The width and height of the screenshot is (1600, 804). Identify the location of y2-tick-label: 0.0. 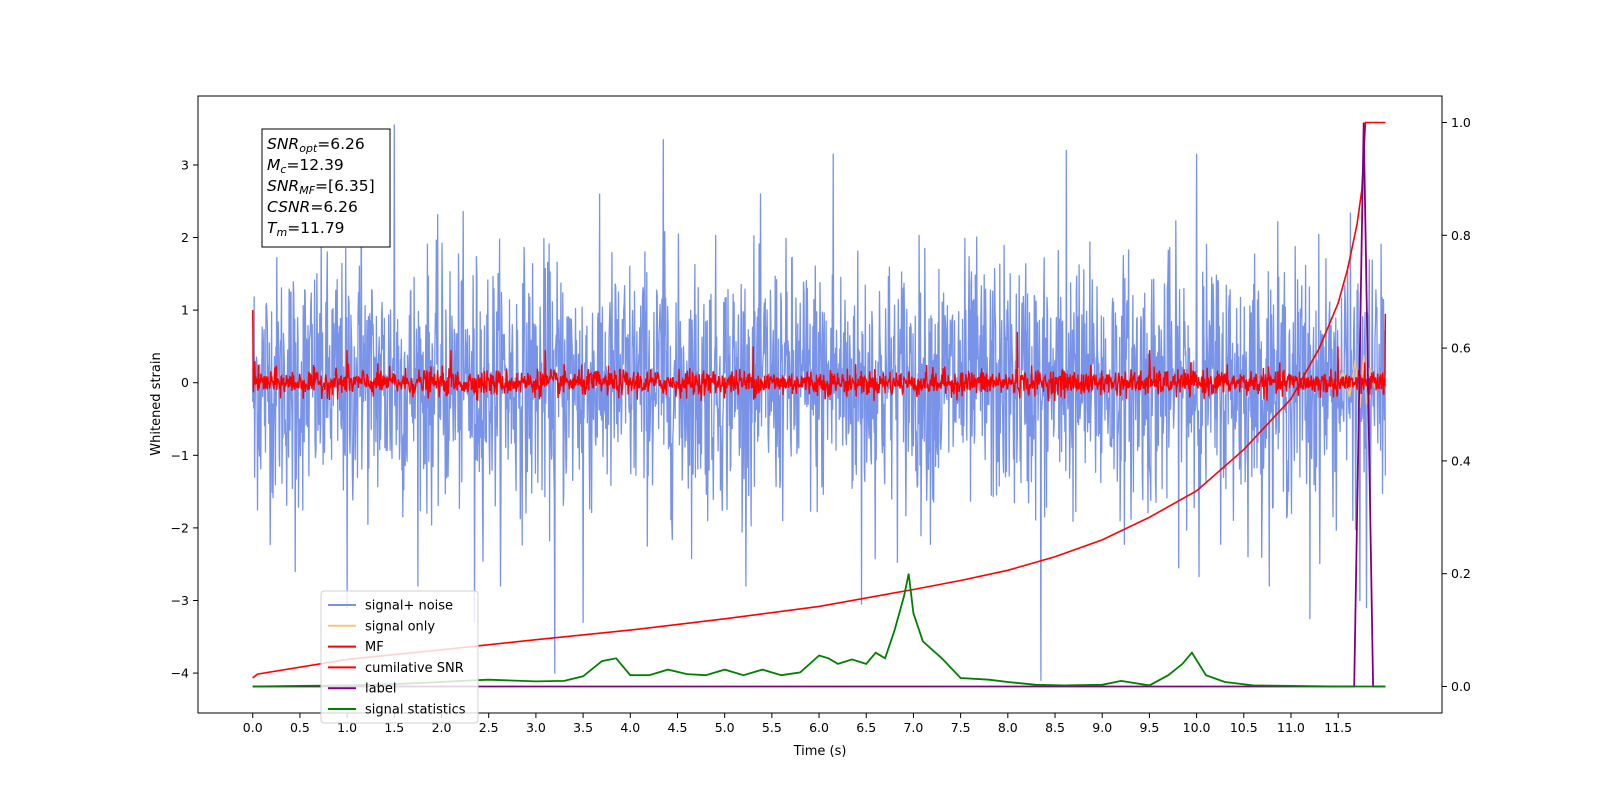
(1461, 686).